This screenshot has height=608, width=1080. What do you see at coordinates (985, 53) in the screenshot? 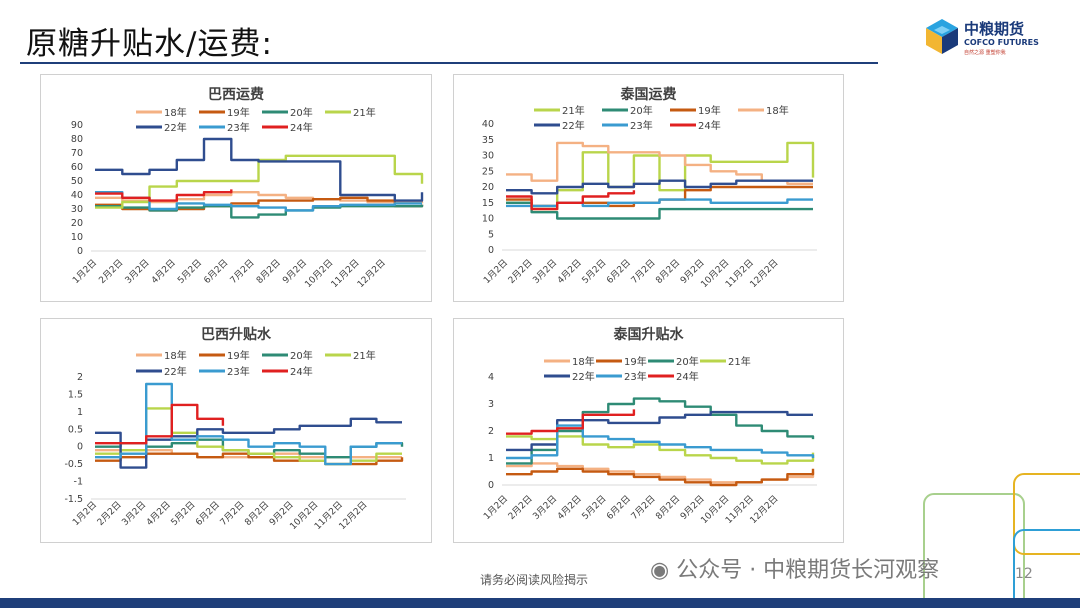
I see `logo-slogan: 自然之源 重塑你我` at bounding box center [985, 53].